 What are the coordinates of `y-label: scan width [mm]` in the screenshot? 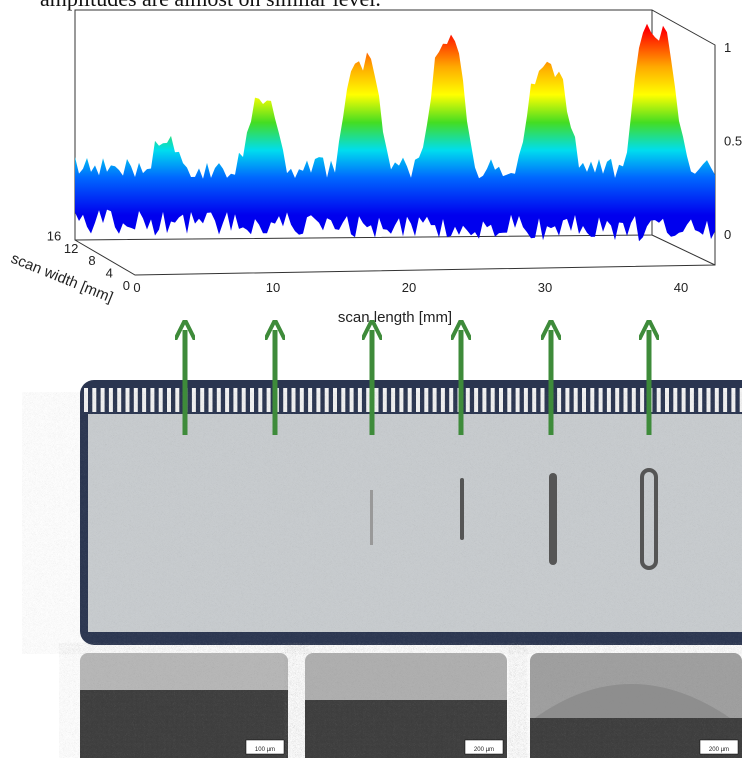 It's located at (62, 278).